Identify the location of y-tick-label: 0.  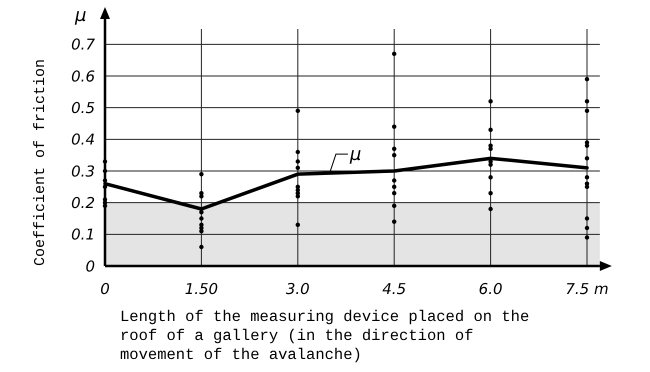
(90, 266).